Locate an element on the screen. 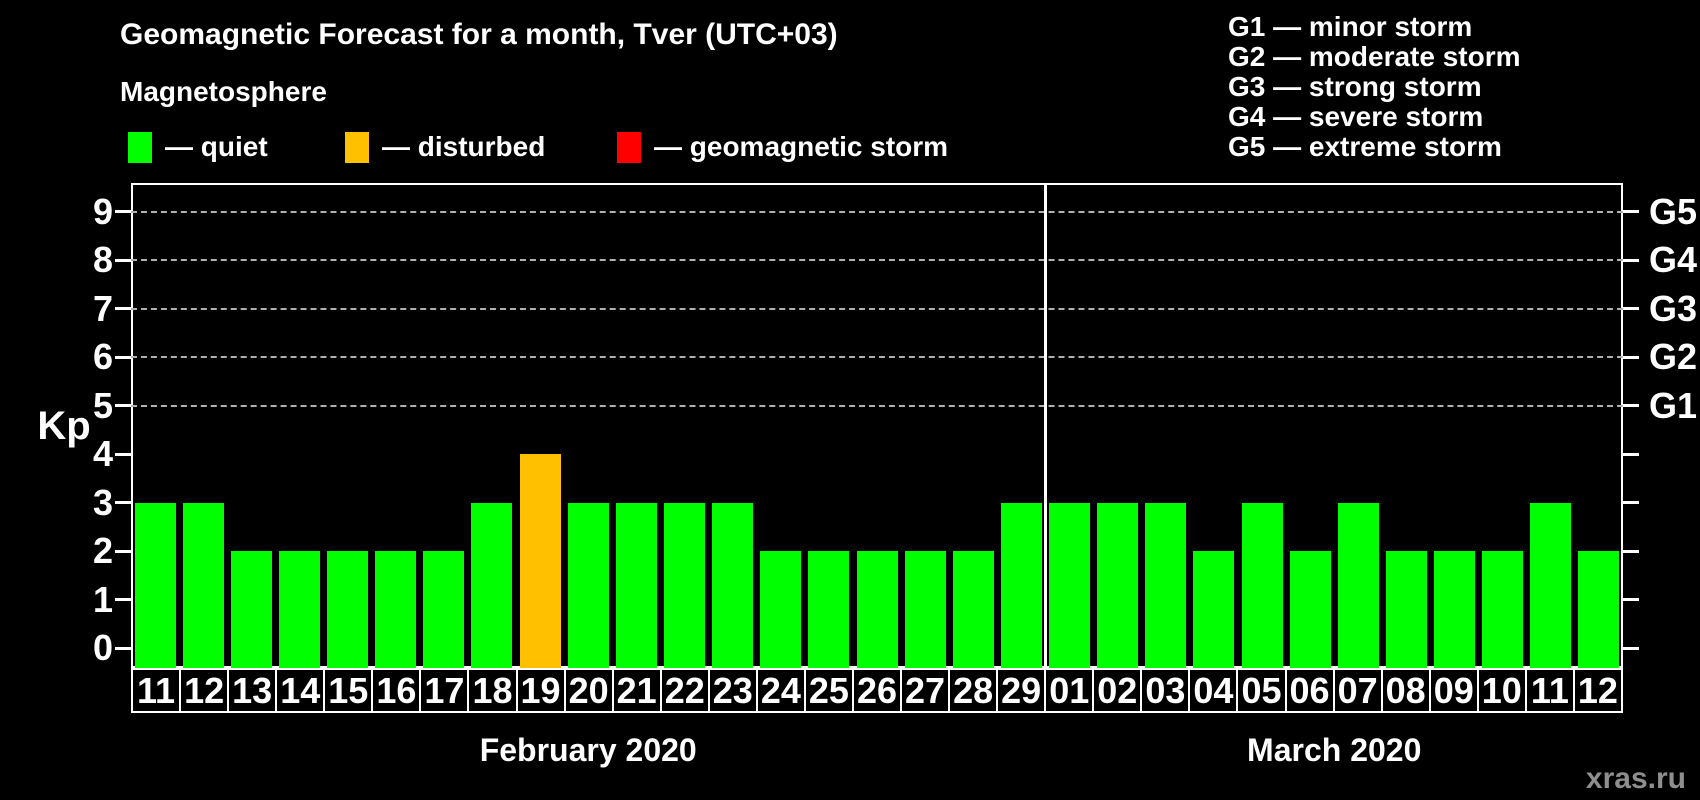  date-label: 29 is located at coordinates (1021, 690).